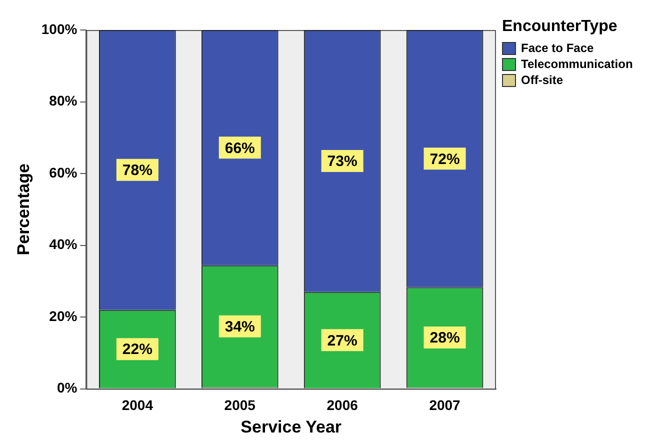 Image resolution: width=648 pixels, height=444 pixels. What do you see at coordinates (445, 159) in the screenshot?
I see `data-label: 72%` at bounding box center [445, 159].